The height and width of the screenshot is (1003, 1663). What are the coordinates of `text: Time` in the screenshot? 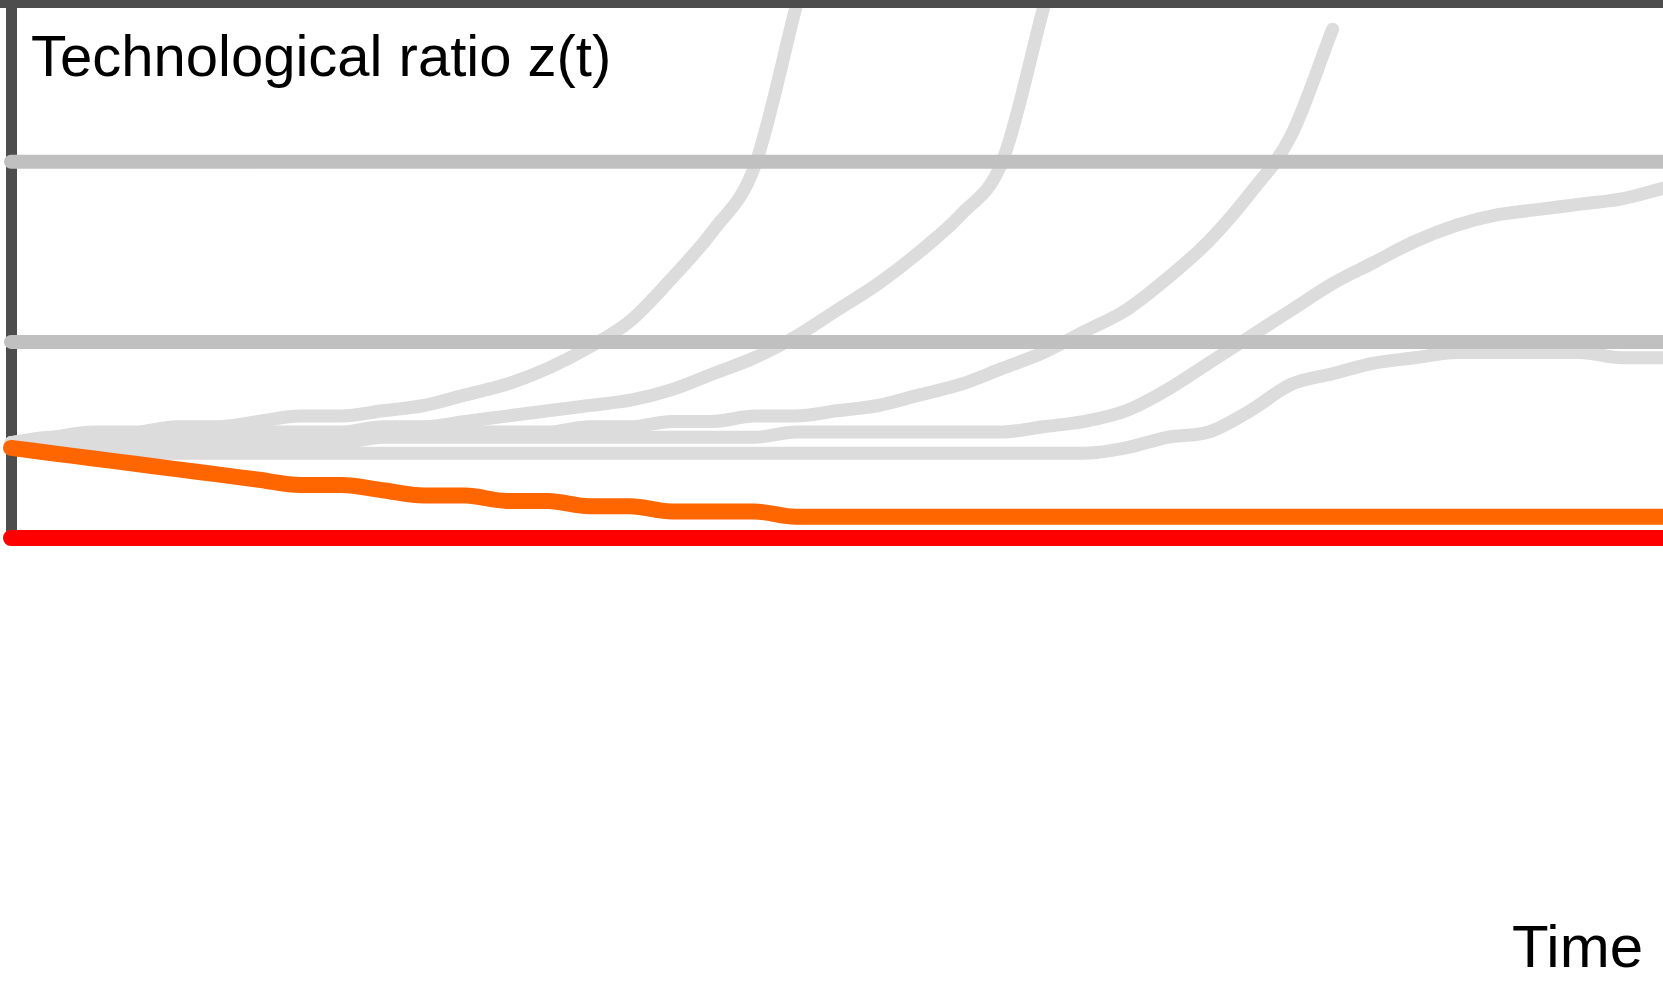 It's located at (1577, 946).